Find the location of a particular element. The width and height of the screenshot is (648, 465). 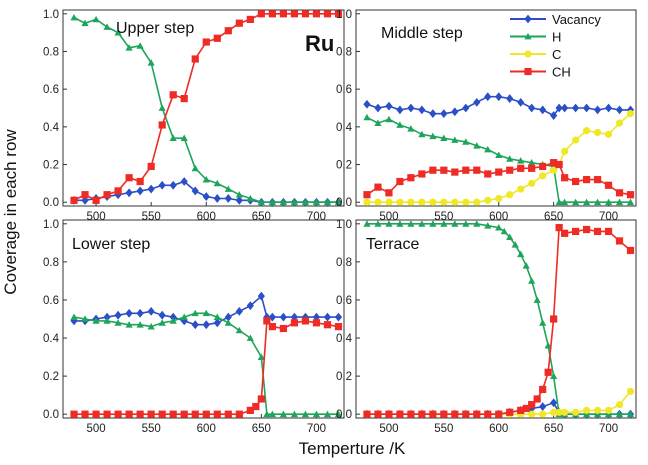

legend-label: Vacancy is located at coordinates (576, 19).